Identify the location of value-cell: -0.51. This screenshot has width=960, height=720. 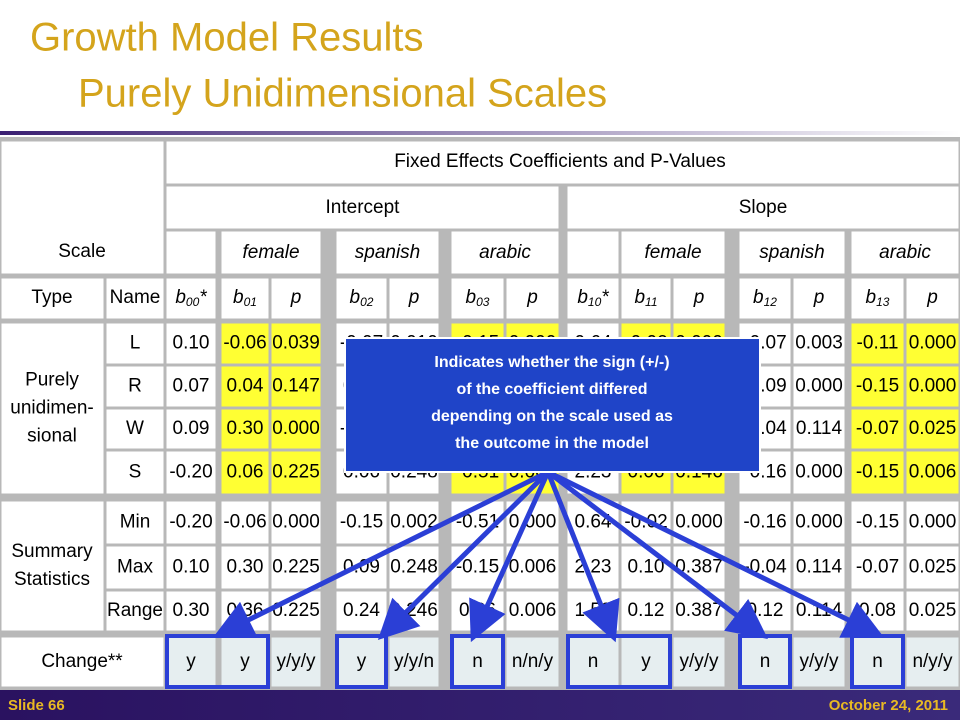
(477, 522).